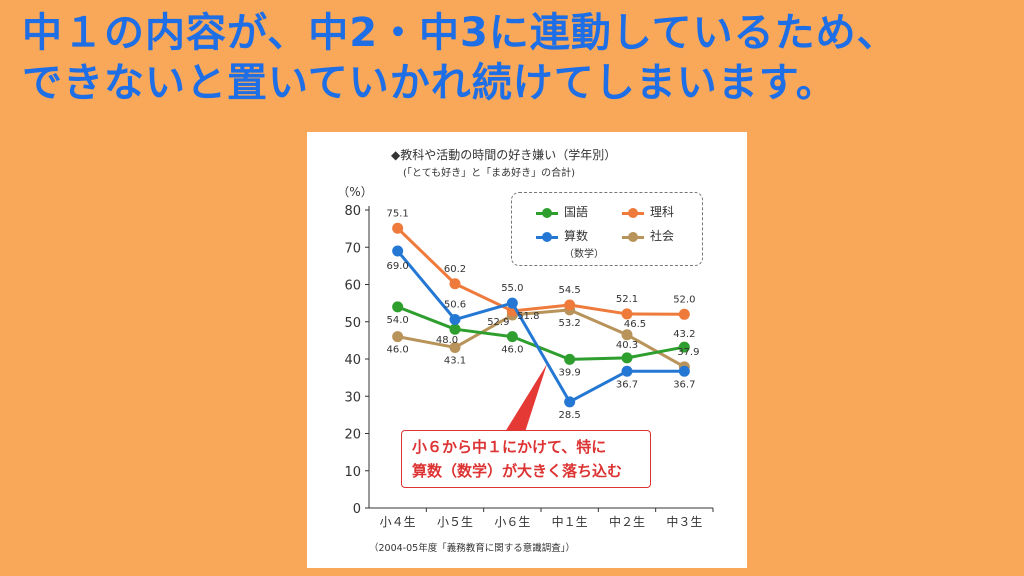 The width and height of the screenshot is (1024, 576). I want to click on data-label: 50.6, so click(455, 305).